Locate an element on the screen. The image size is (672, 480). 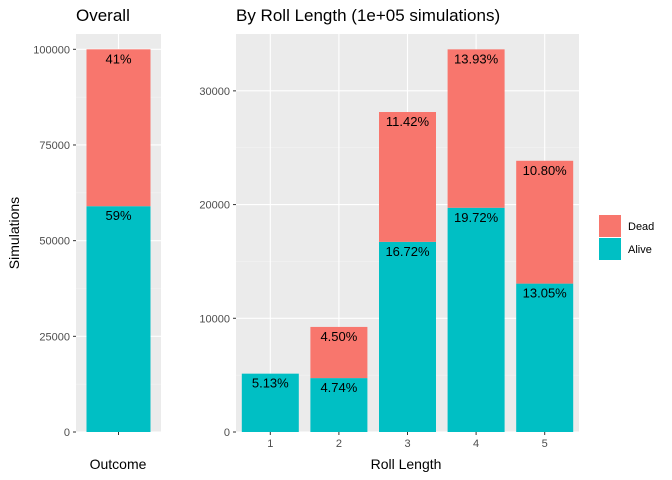
rolllength-y-tick-label: 0 is located at coordinates (227, 433).